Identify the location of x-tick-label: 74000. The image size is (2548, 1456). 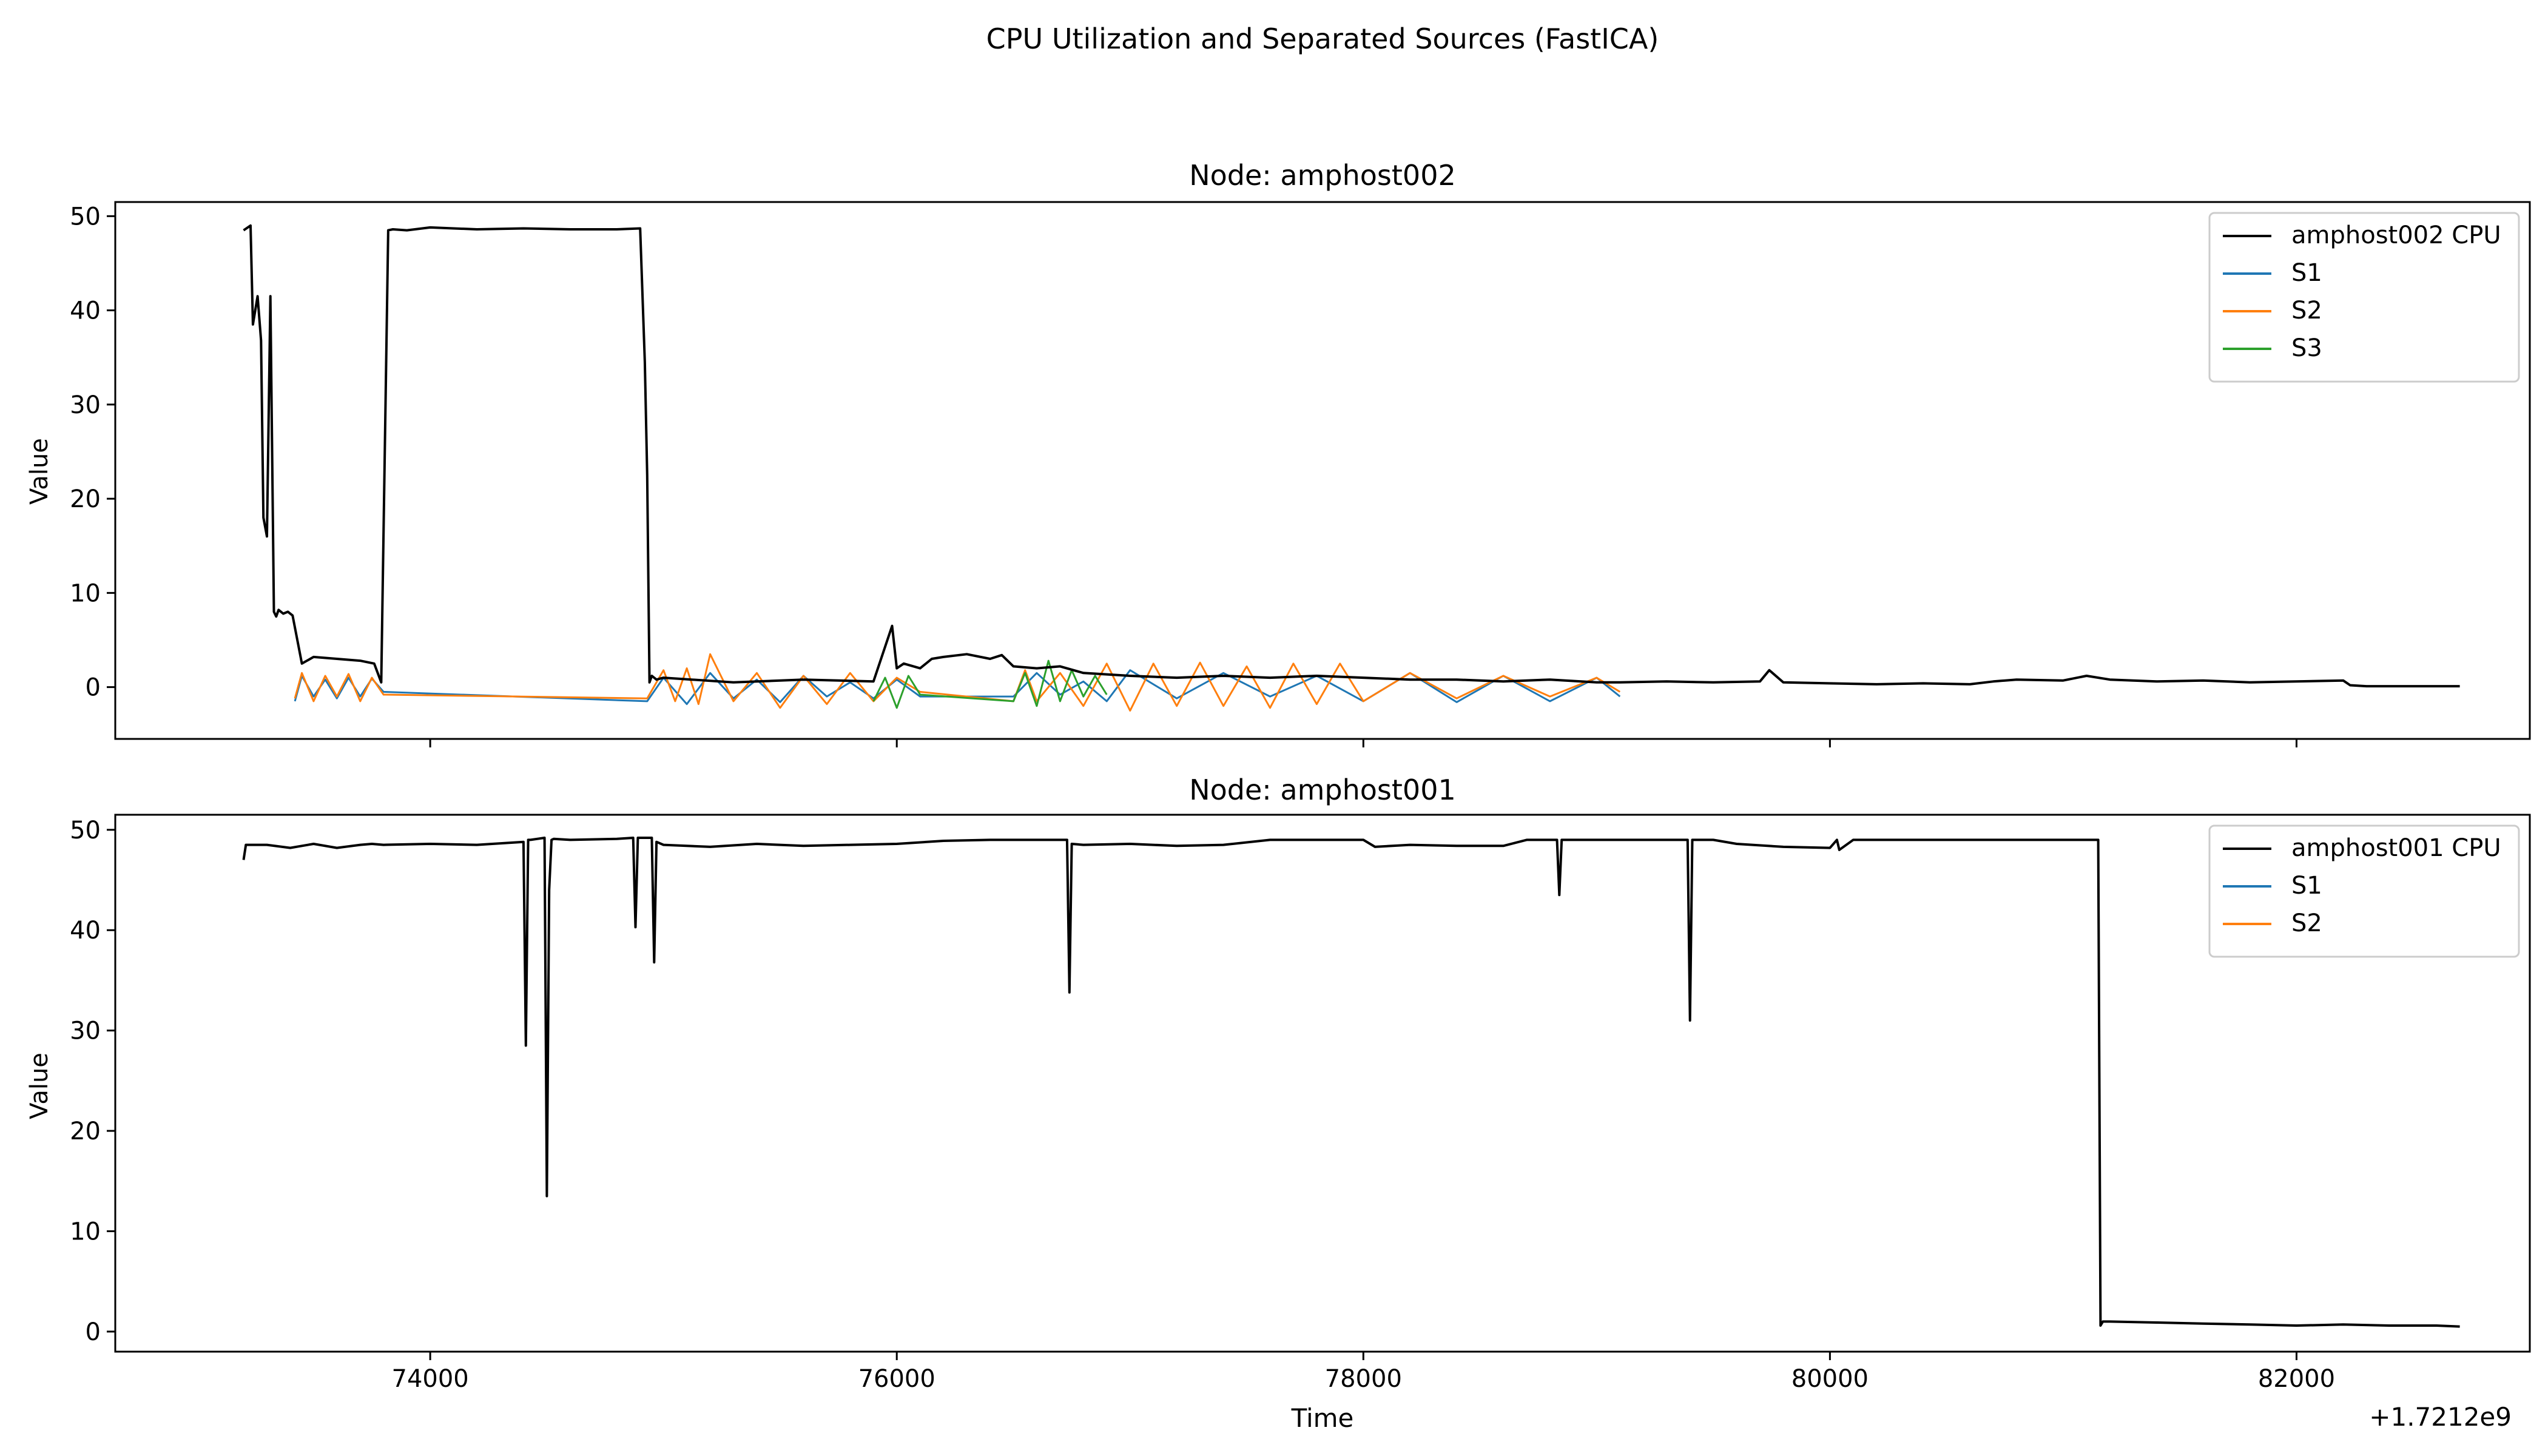
(430, 1379).